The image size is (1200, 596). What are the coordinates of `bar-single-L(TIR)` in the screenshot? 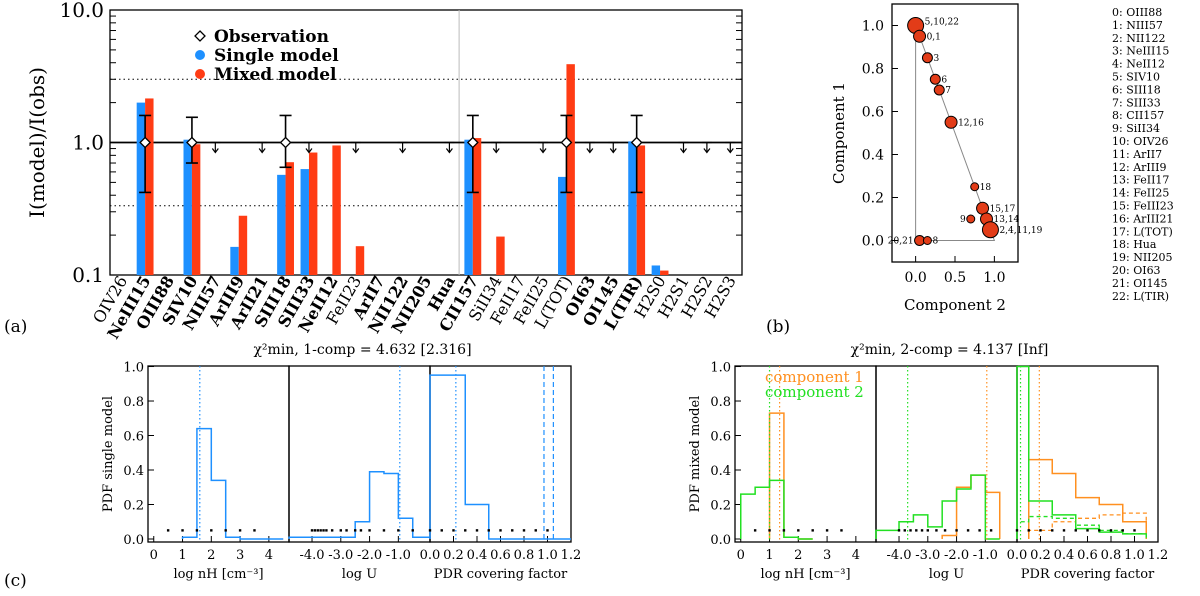 It's located at (632, 208).